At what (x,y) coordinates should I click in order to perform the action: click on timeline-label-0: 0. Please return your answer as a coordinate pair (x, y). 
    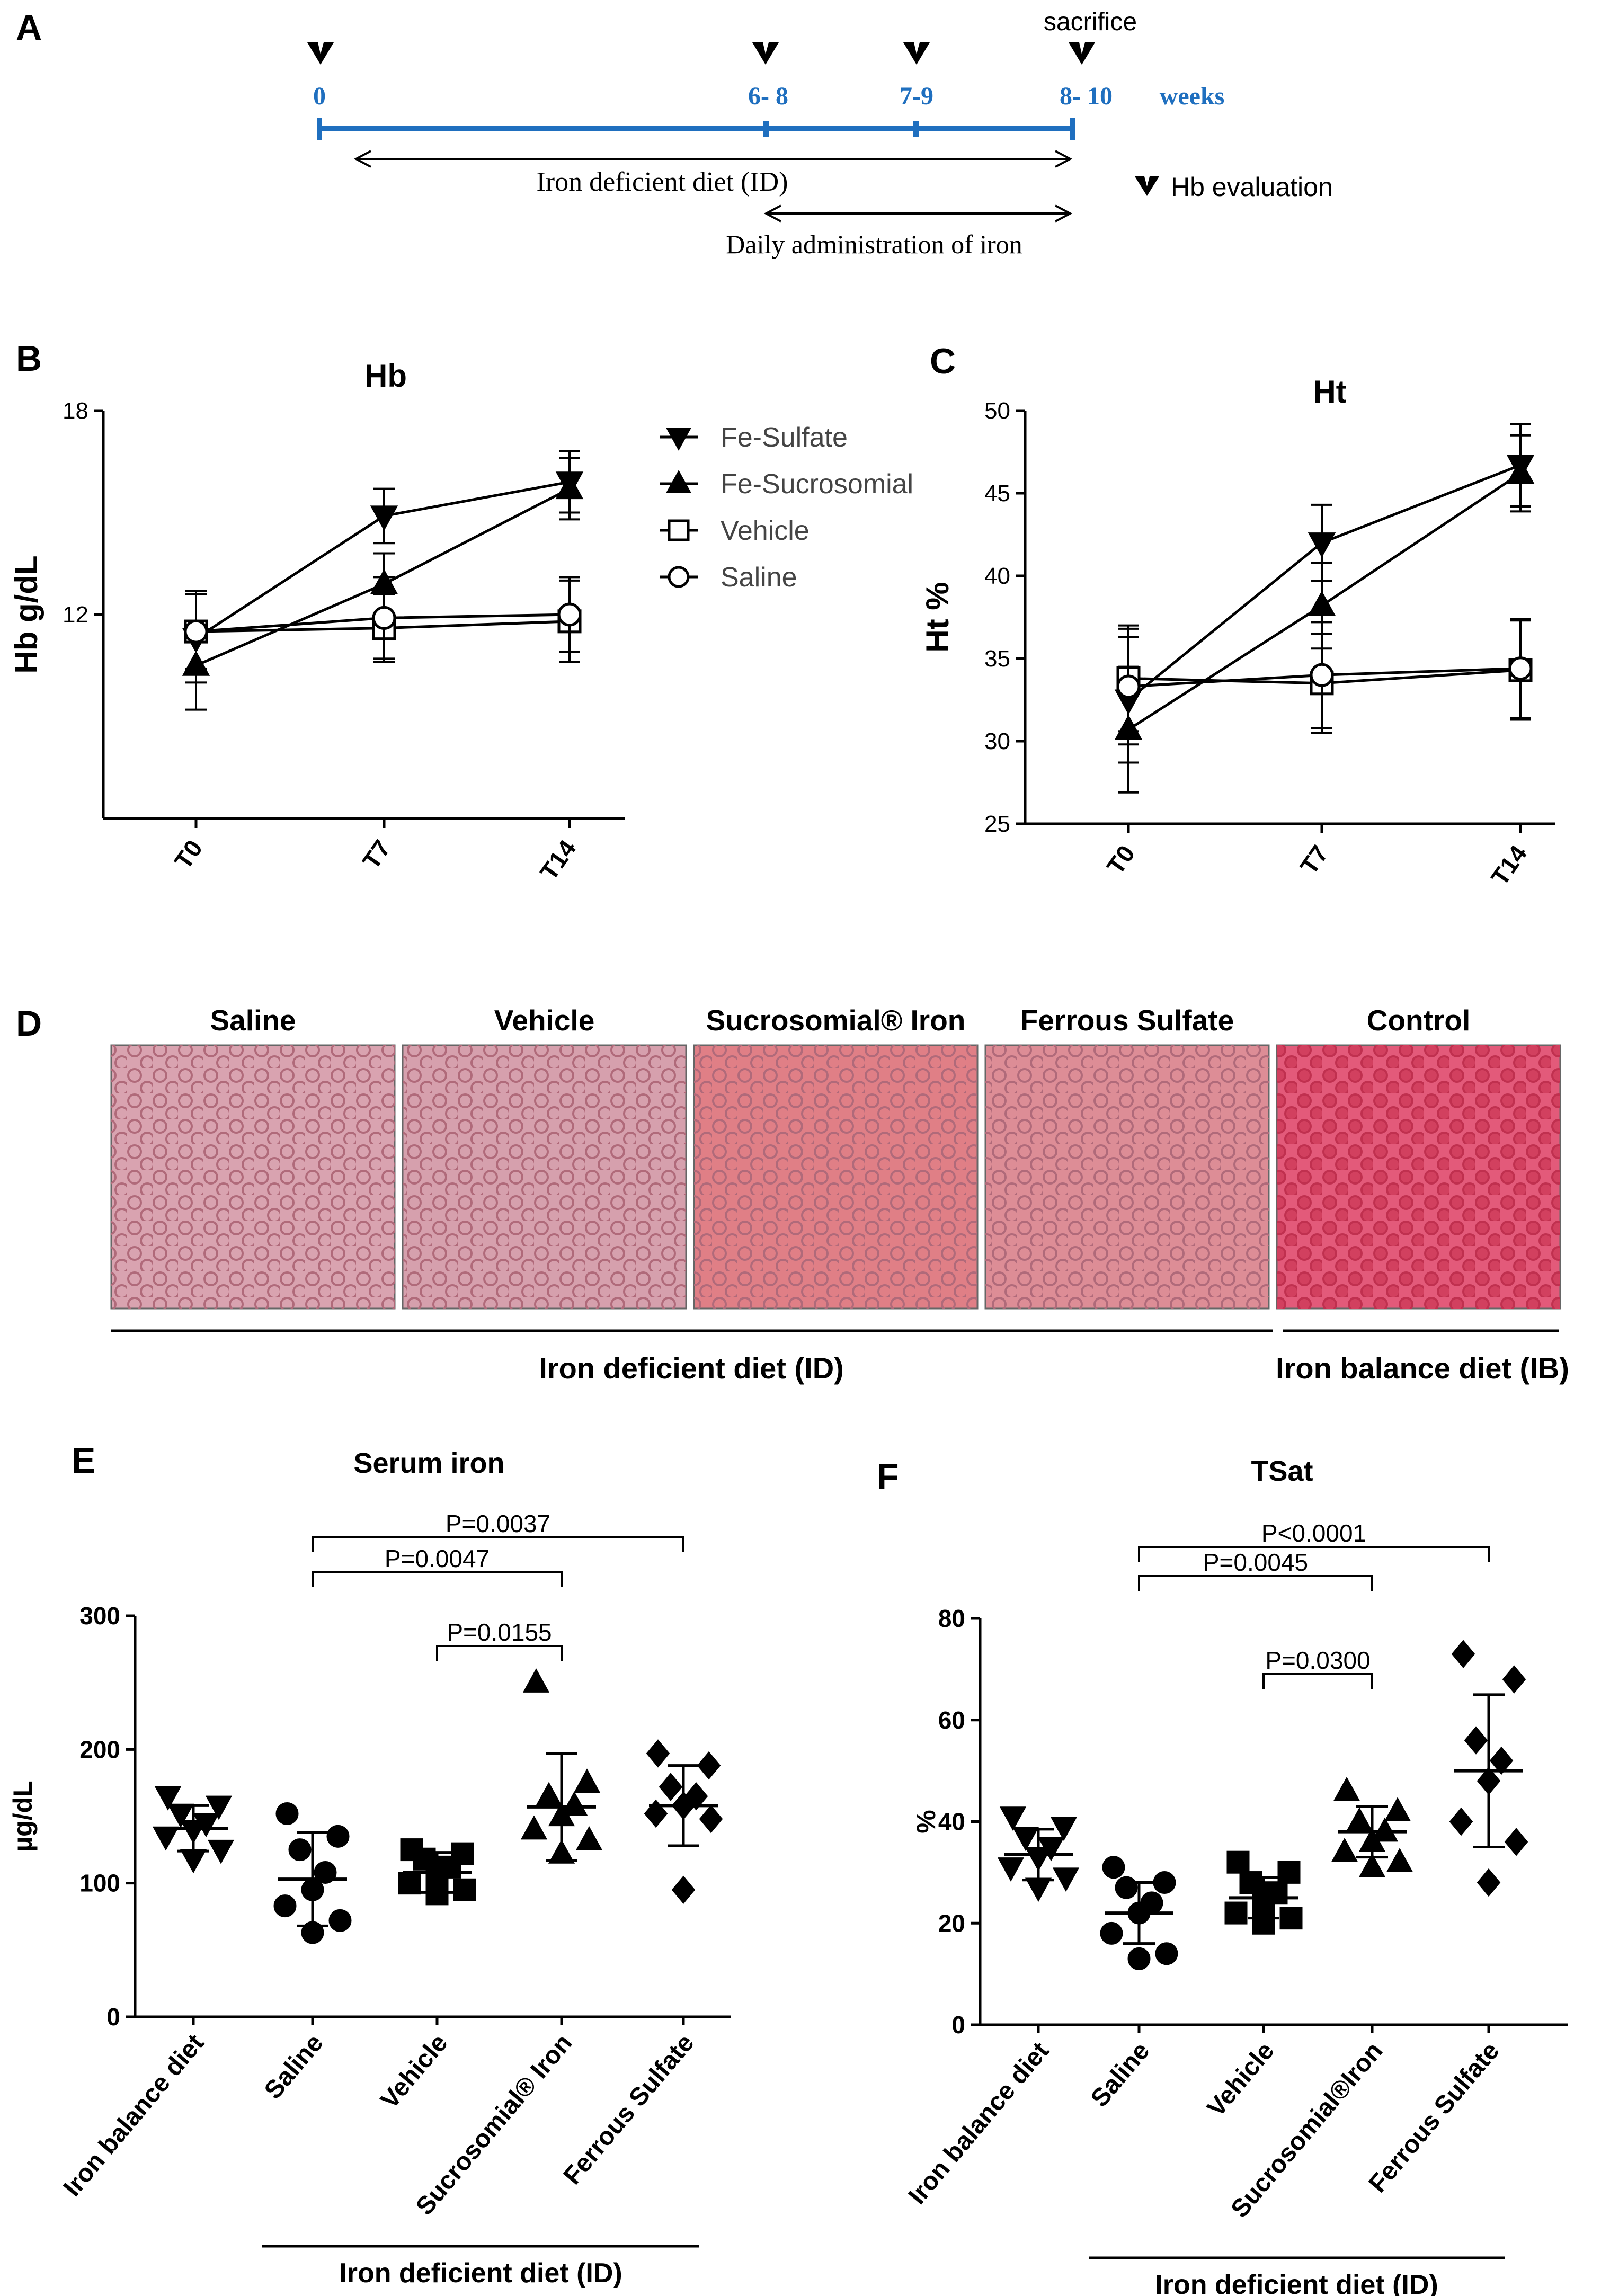
    Looking at the image, I should click on (319, 96).